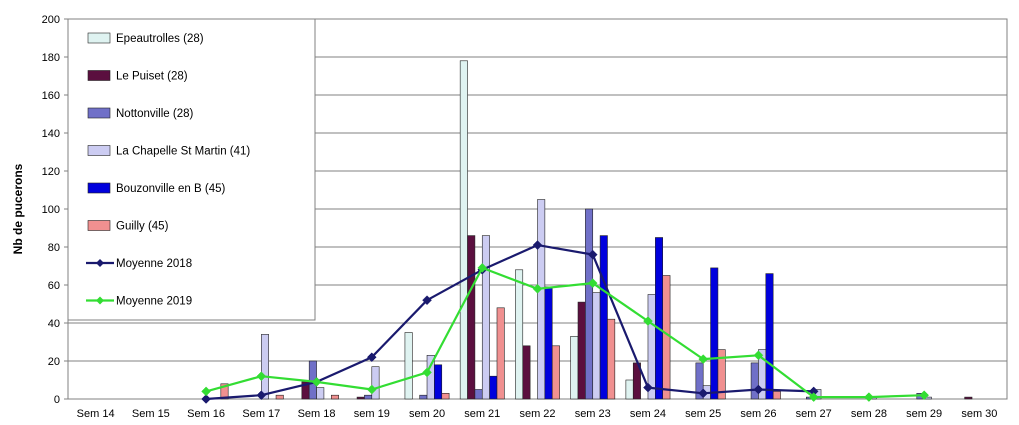 This screenshot has width=1019, height=425. I want to click on y-tick-label: 60, so click(54, 286).